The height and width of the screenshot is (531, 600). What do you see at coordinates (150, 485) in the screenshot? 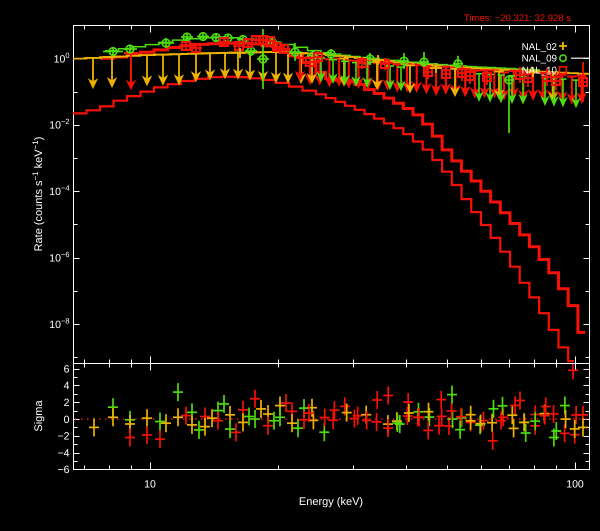
I see `svg-text: 10` at bounding box center [150, 485].